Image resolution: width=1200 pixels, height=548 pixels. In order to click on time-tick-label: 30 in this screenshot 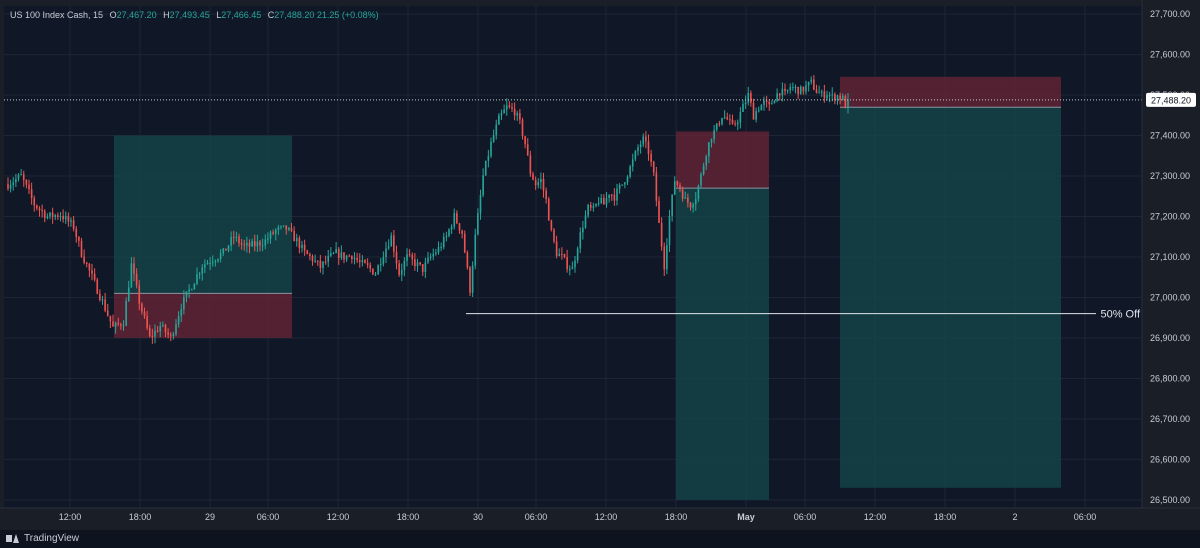, I will do `click(478, 517)`.